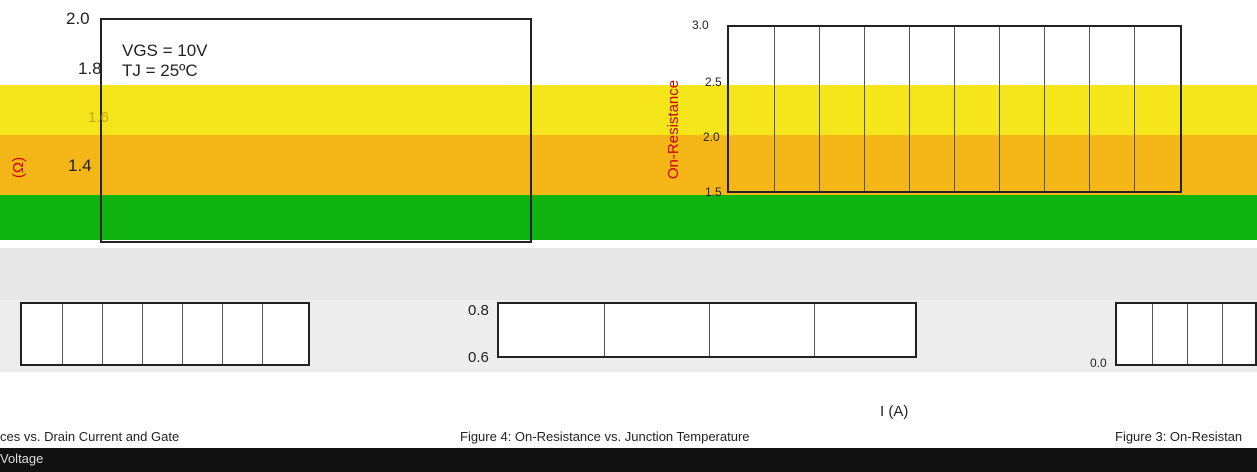 The width and height of the screenshot is (1257, 472). What do you see at coordinates (713, 82) in the screenshot?
I see `tick-label: 2.5` at bounding box center [713, 82].